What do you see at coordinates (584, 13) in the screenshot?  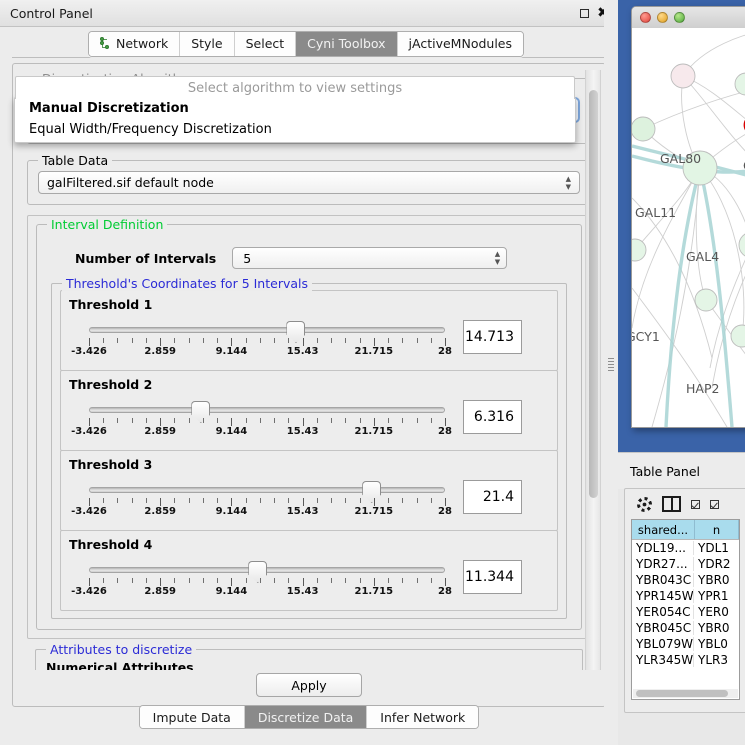 I see `maximize-icon` at bounding box center [584, 13].